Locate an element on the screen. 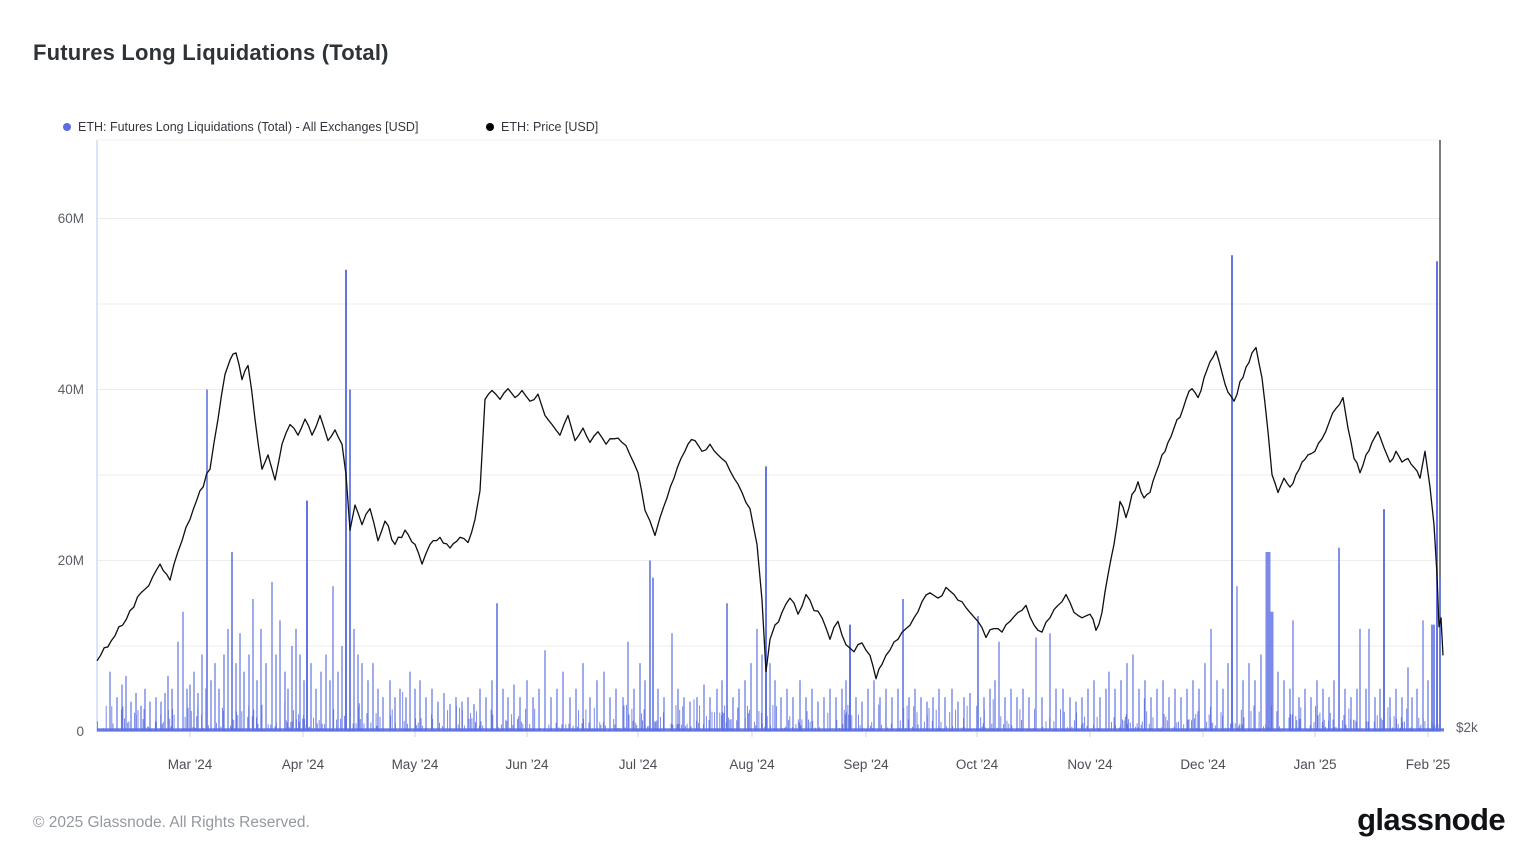 This screenshot has width=1536, height=864. svg-text: 20M is located at coordinates (71, 560).